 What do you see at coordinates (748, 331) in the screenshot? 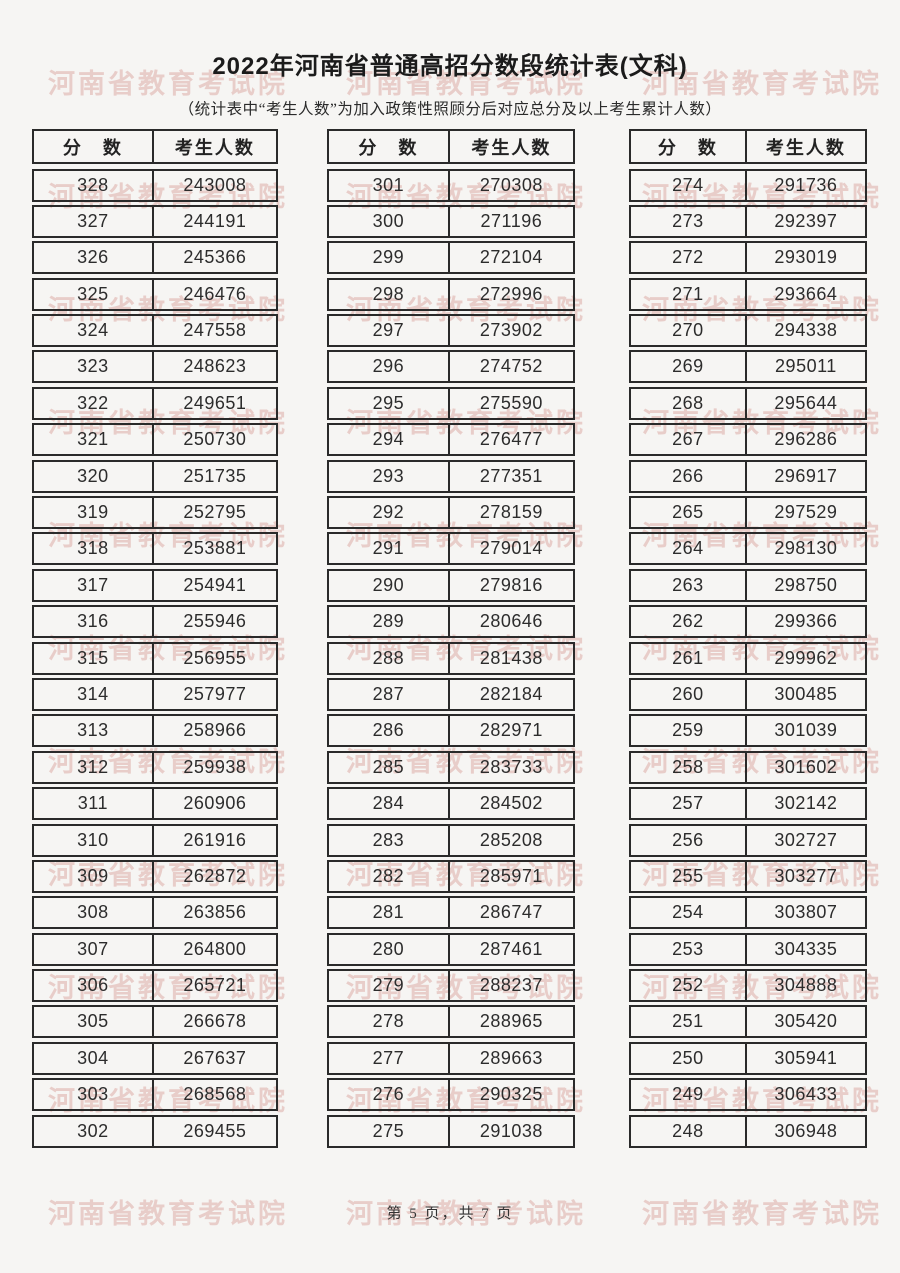
I see `table-row: 270 294338` at bounding box center [748, 331].